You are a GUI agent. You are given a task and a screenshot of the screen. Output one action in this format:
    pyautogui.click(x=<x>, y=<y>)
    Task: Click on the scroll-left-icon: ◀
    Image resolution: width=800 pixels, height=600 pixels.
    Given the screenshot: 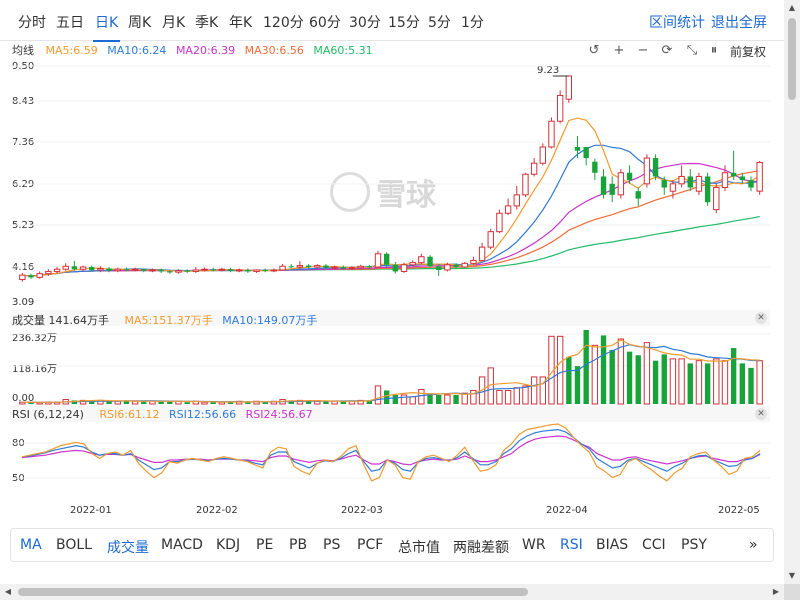 What is the action you would take?
    pyautogui.click(x=8, y=591)
    